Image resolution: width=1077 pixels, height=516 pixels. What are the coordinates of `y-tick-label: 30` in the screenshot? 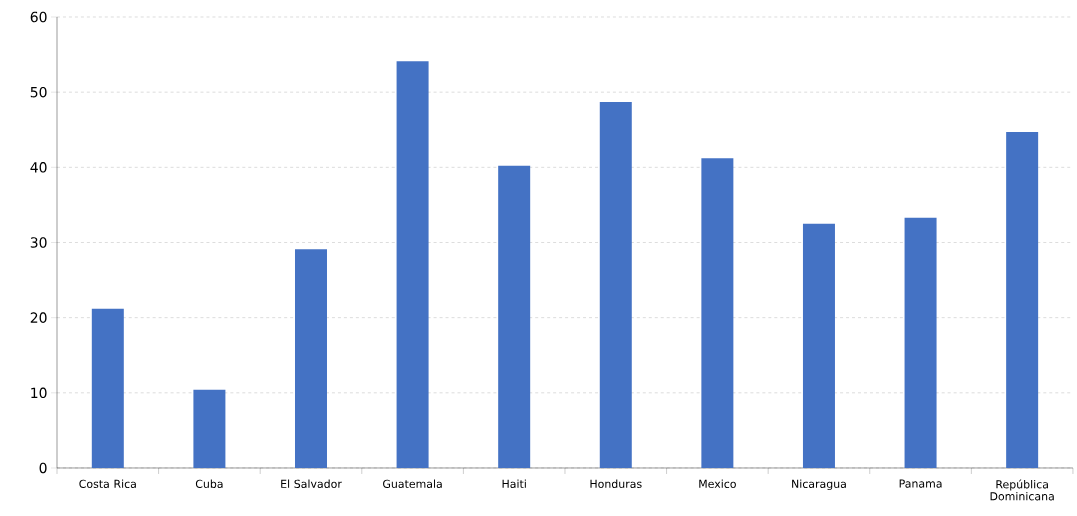 It's located at (38, 242).